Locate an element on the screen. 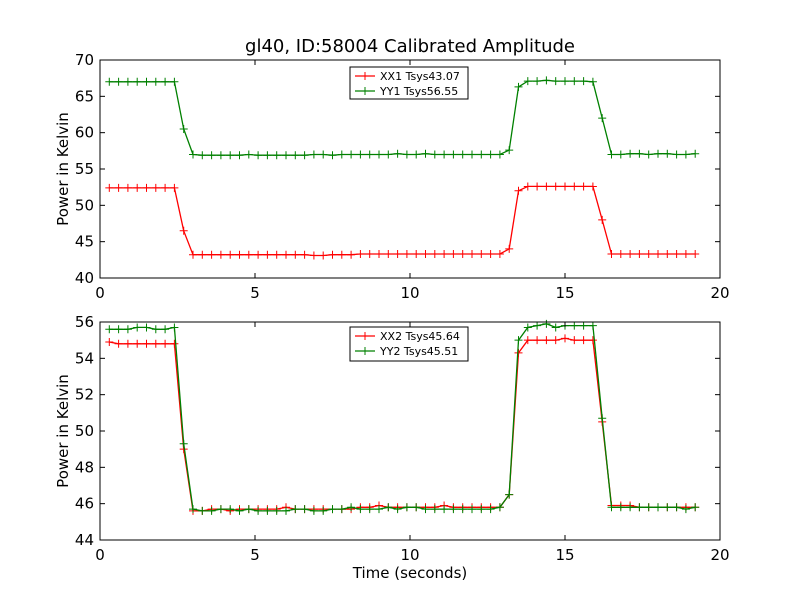 The height and width of the screenshot is (600, 800). y-tick-label: 50 is located at coordinates (84, 205).